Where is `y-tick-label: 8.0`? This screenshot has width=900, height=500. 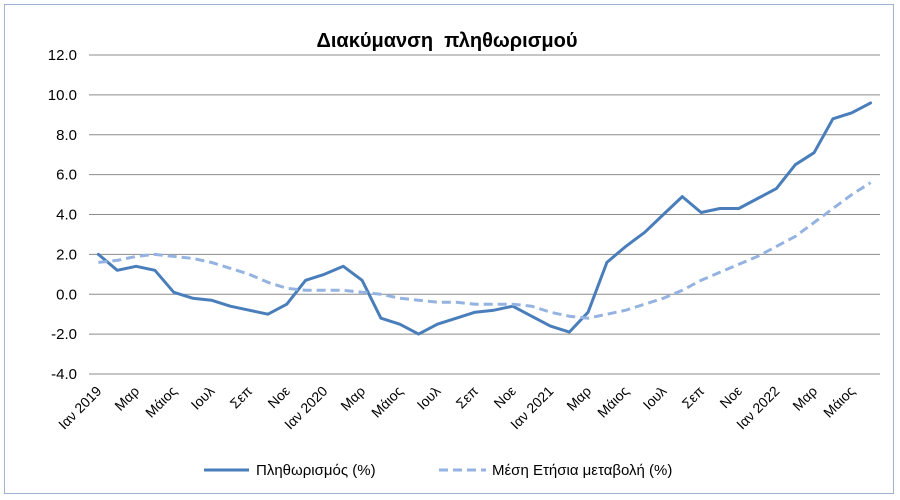 y-tick-label: 8.0 is located at coordinates (66, 135).